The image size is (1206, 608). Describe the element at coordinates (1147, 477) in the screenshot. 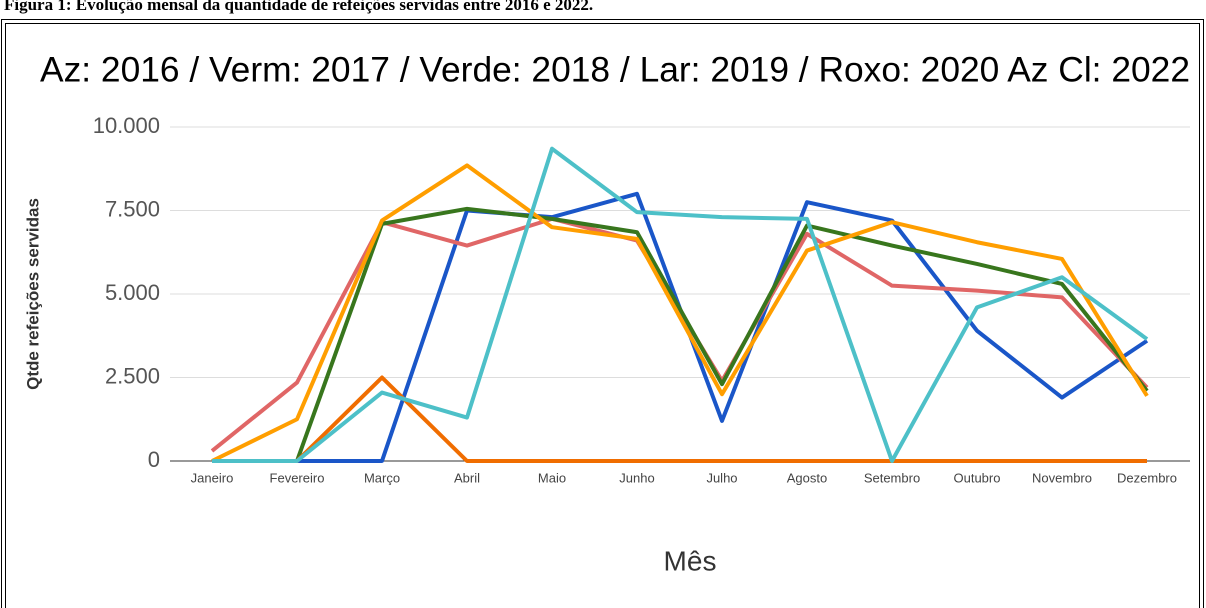

I see `x-tick-label: Dezembro` at that location.